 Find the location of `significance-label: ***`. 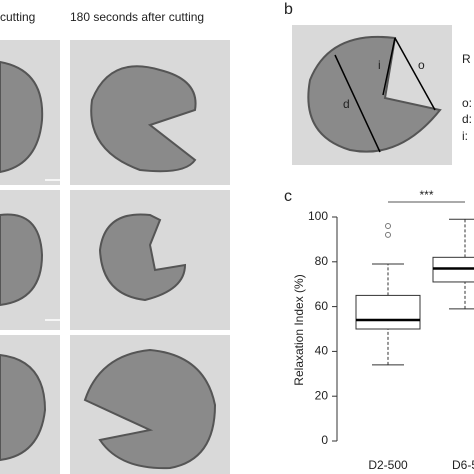

significance-label: *** is located at coordinates (426, 195).